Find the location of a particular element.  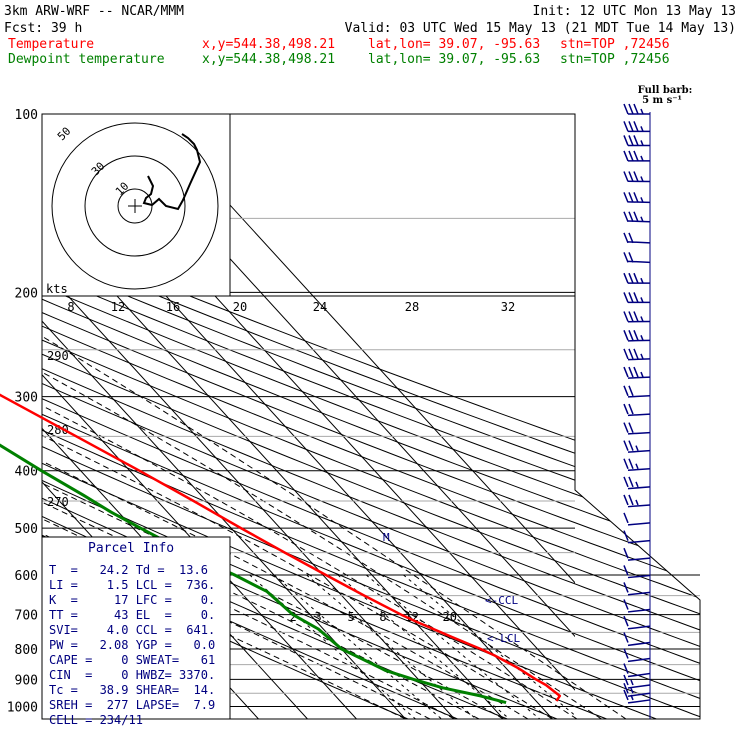

forecast-hour: Fcst: 39 h is located at coordinates (43, 28).